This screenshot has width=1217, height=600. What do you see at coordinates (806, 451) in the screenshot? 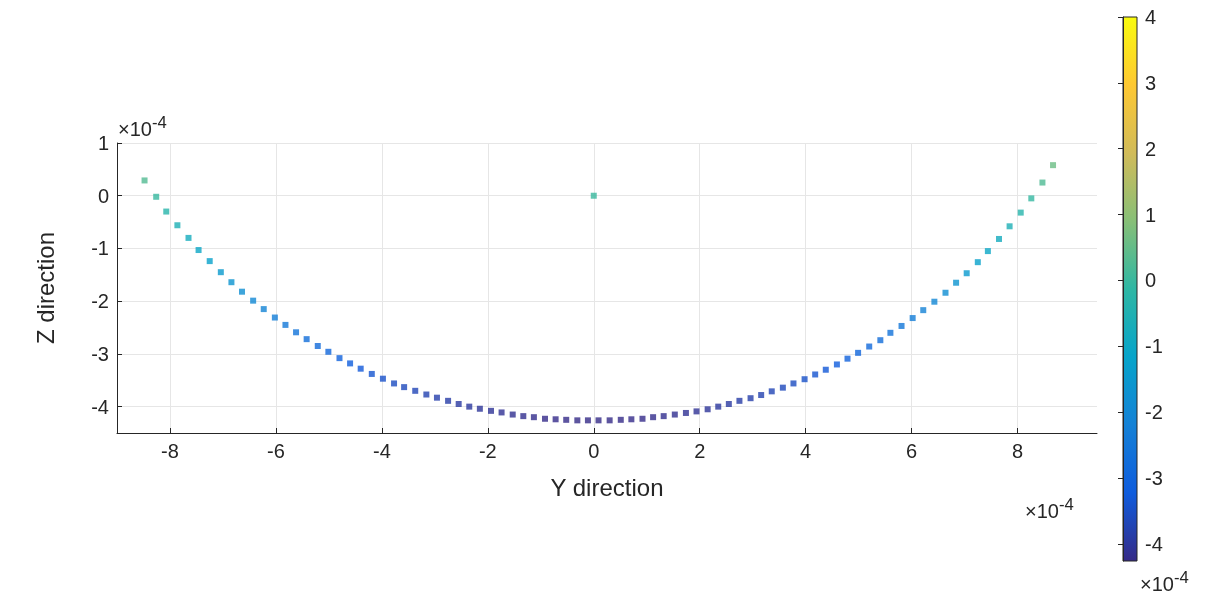
I see `x-tick-label: 4` at bounding box center [806, 451].